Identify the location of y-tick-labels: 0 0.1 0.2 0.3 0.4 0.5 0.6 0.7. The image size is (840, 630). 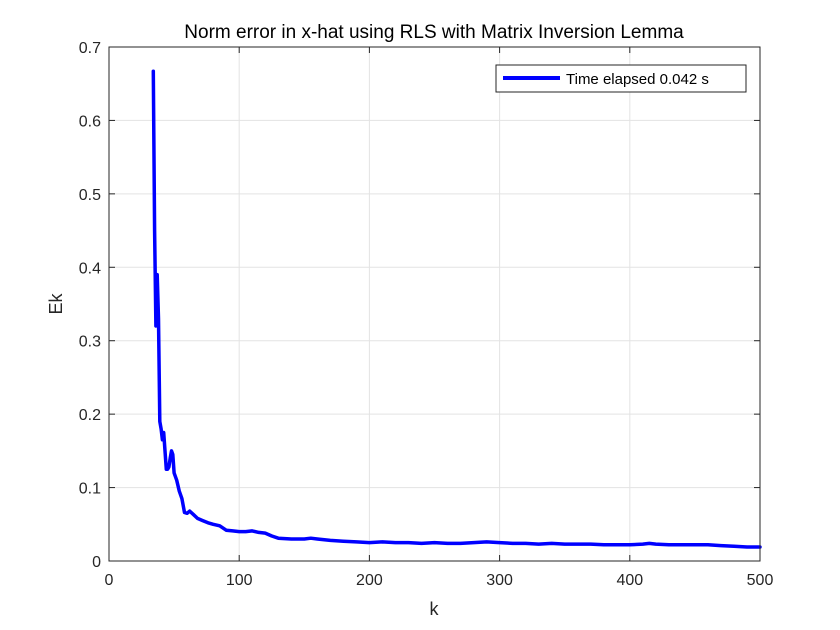
(90, 305).